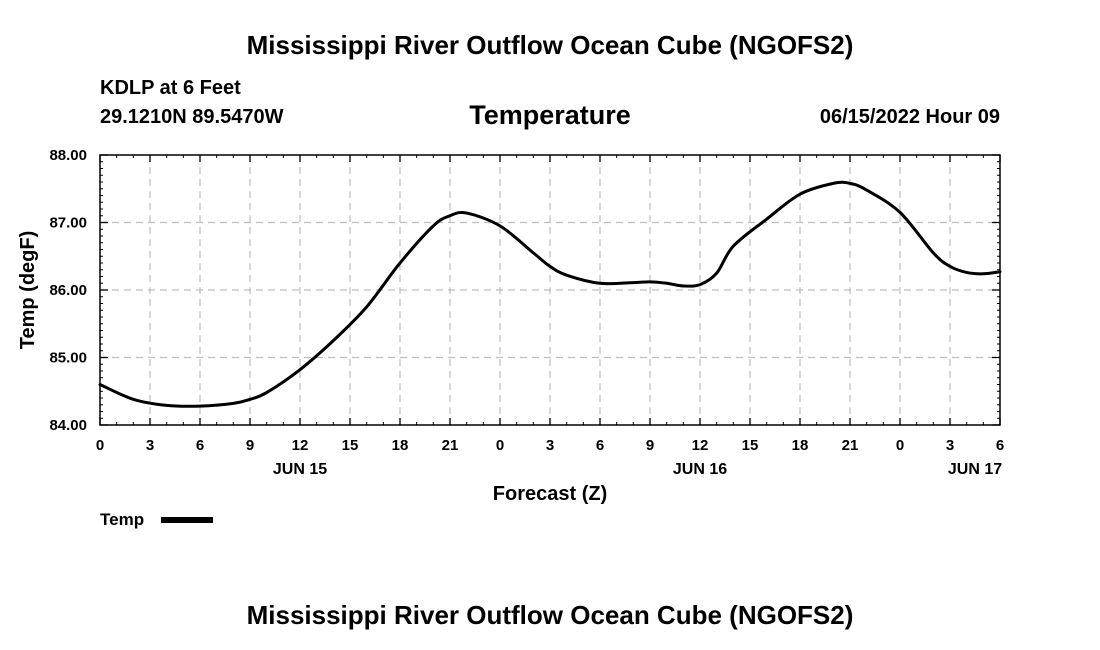  I want to click on chart-title: Temperature, so click(550, 115).